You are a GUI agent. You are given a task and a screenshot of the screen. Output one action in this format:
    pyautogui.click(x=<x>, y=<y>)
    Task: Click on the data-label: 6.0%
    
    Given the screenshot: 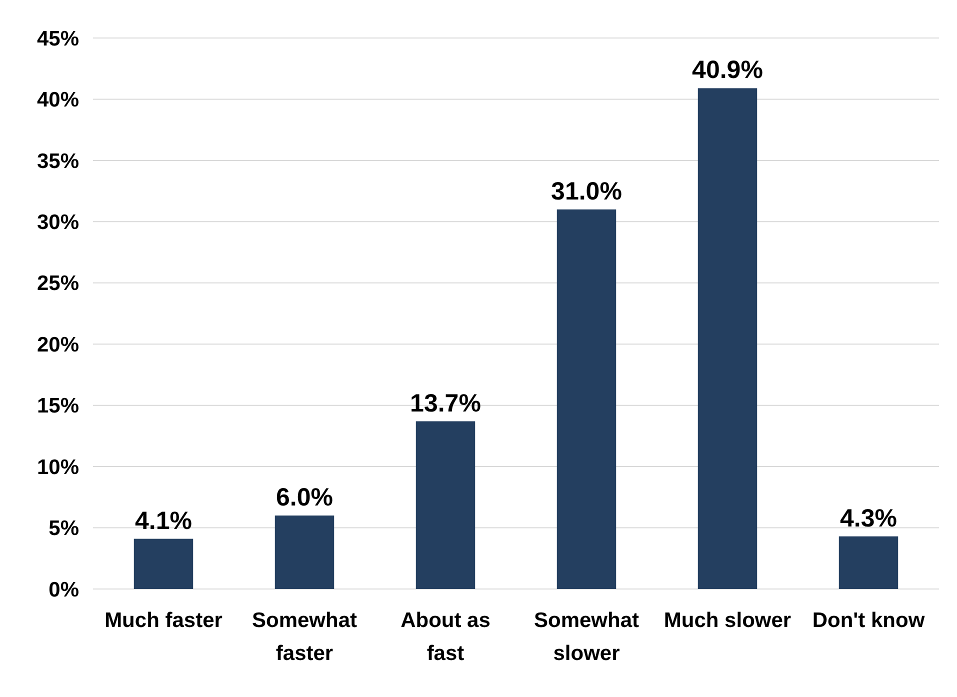 What is the action you would take?
    pyautogui.click(x=304, y=498)
    